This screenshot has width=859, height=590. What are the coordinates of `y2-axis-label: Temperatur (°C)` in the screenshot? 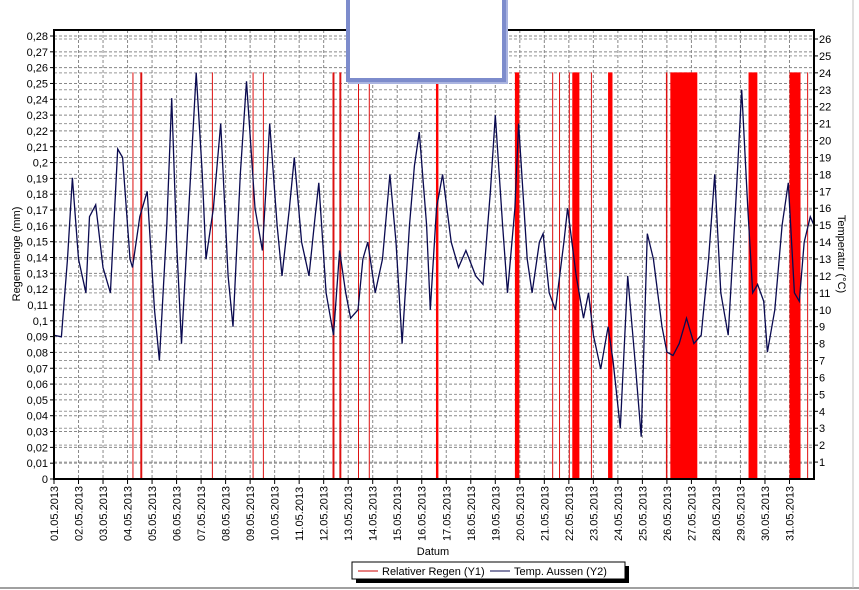 It's located at (841, 254).